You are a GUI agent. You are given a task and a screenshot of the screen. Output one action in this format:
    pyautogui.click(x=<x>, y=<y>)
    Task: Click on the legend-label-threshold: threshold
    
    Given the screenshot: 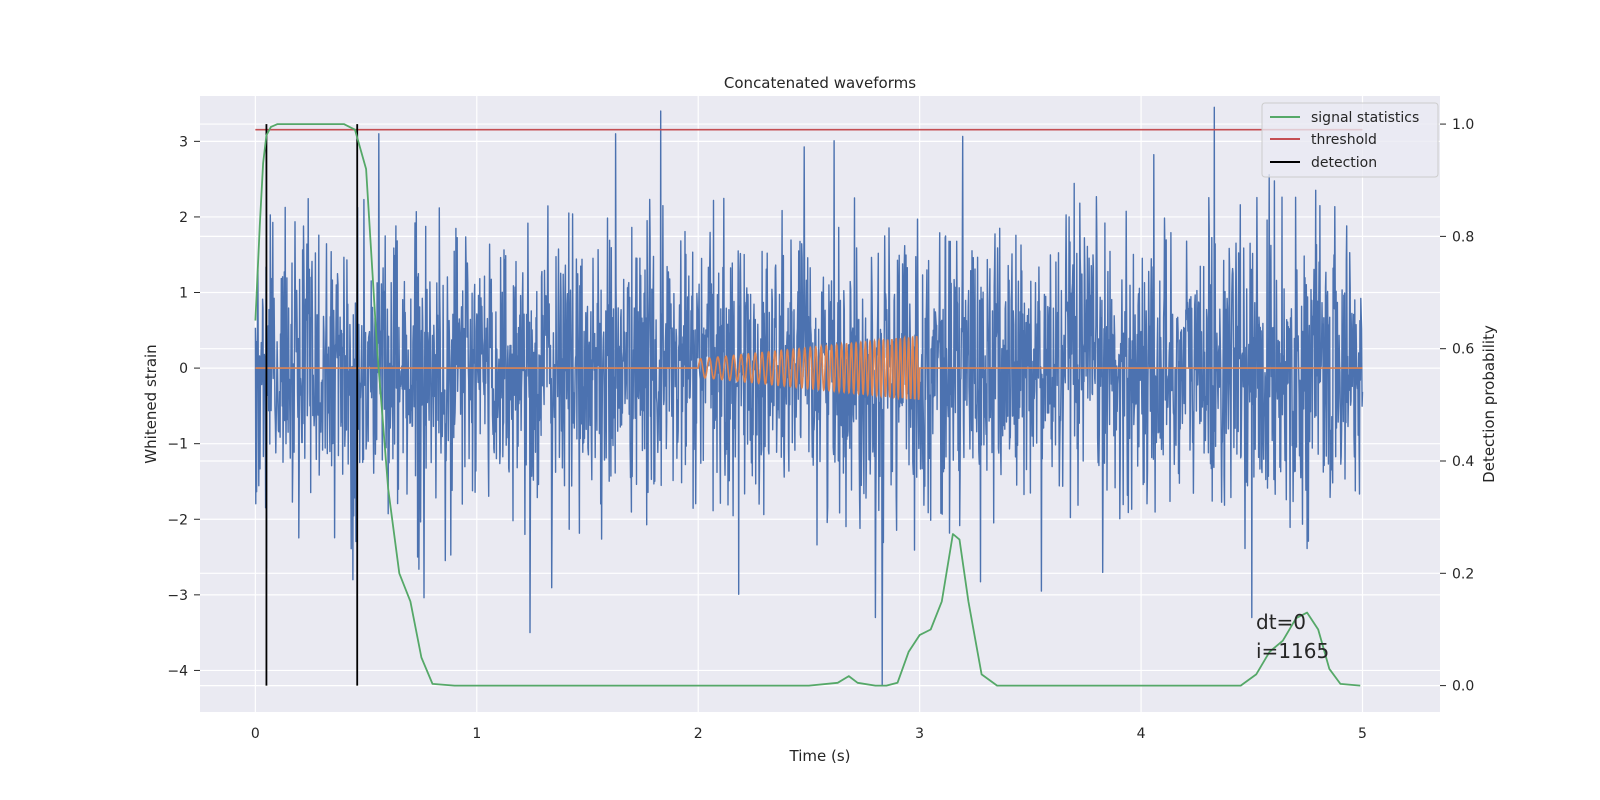 What is the action you would take?
    pyautogui.click(x=1344, y=140)
    